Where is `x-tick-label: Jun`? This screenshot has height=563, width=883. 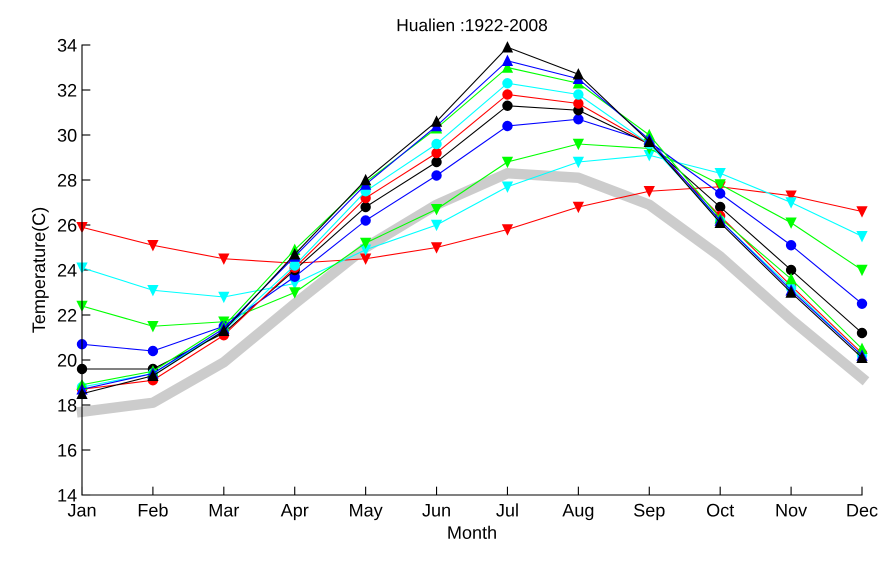
x-tick-label: Jun is located at coordinates (436, 510).